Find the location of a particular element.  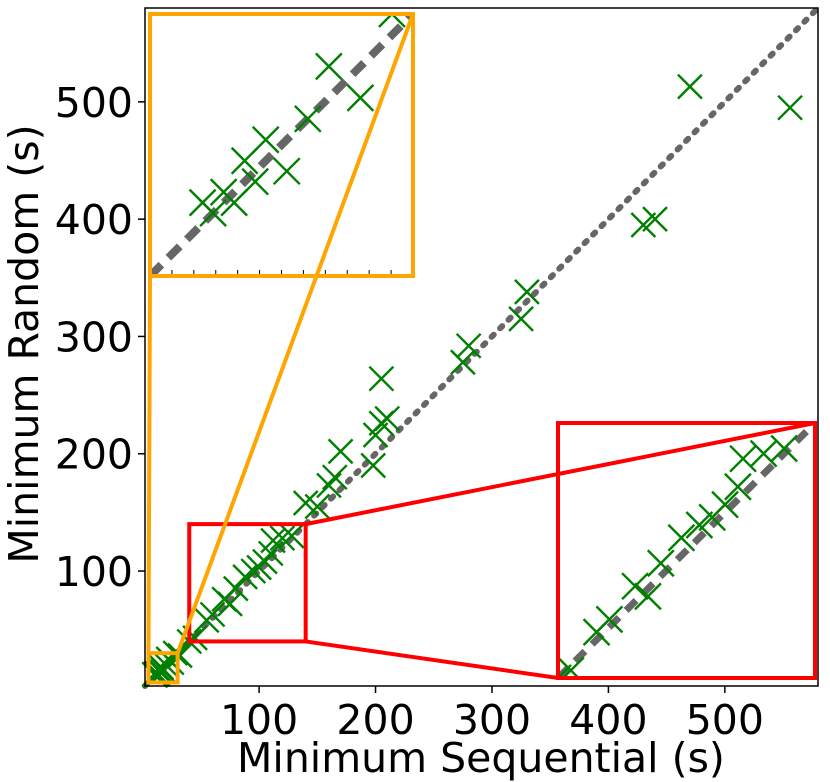

x-tick-label: 300 is located at coordinates (492, 720).